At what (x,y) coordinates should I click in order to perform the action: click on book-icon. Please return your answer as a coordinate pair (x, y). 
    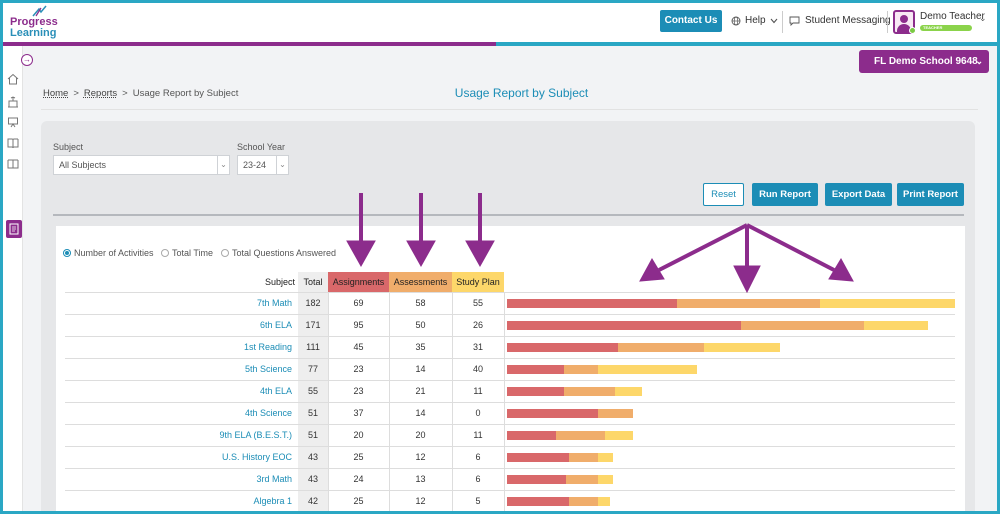
    Looking at the image, I should click on (13, 143).